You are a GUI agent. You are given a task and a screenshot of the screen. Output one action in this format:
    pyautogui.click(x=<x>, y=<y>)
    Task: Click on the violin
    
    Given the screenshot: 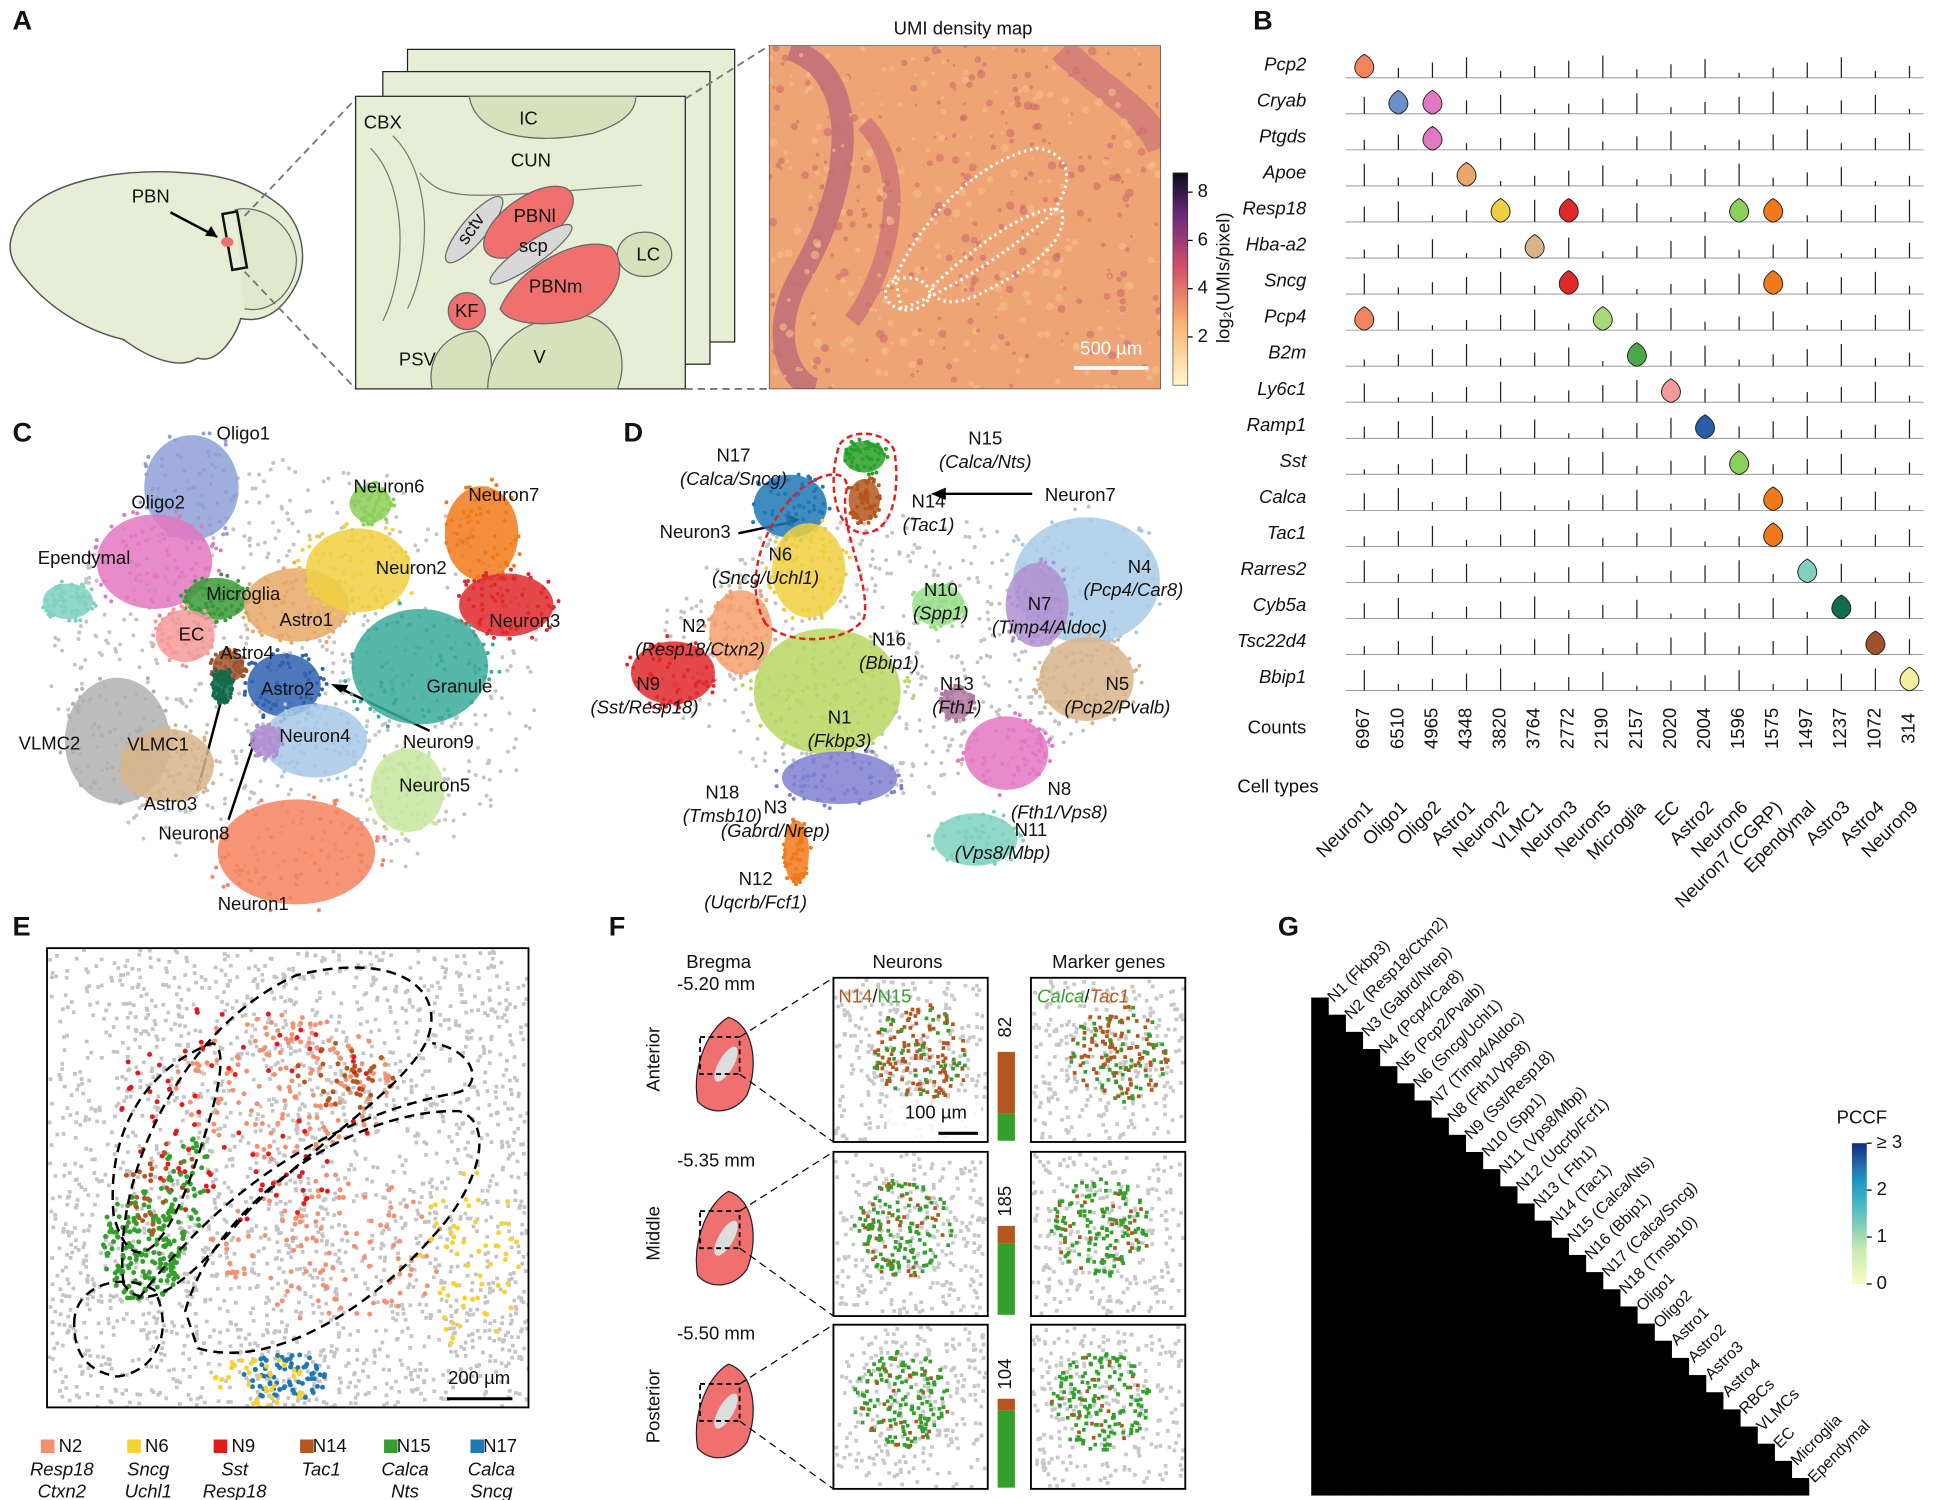 What is the action you would take?
    pyautogui.click(x=1364, y=66)
    